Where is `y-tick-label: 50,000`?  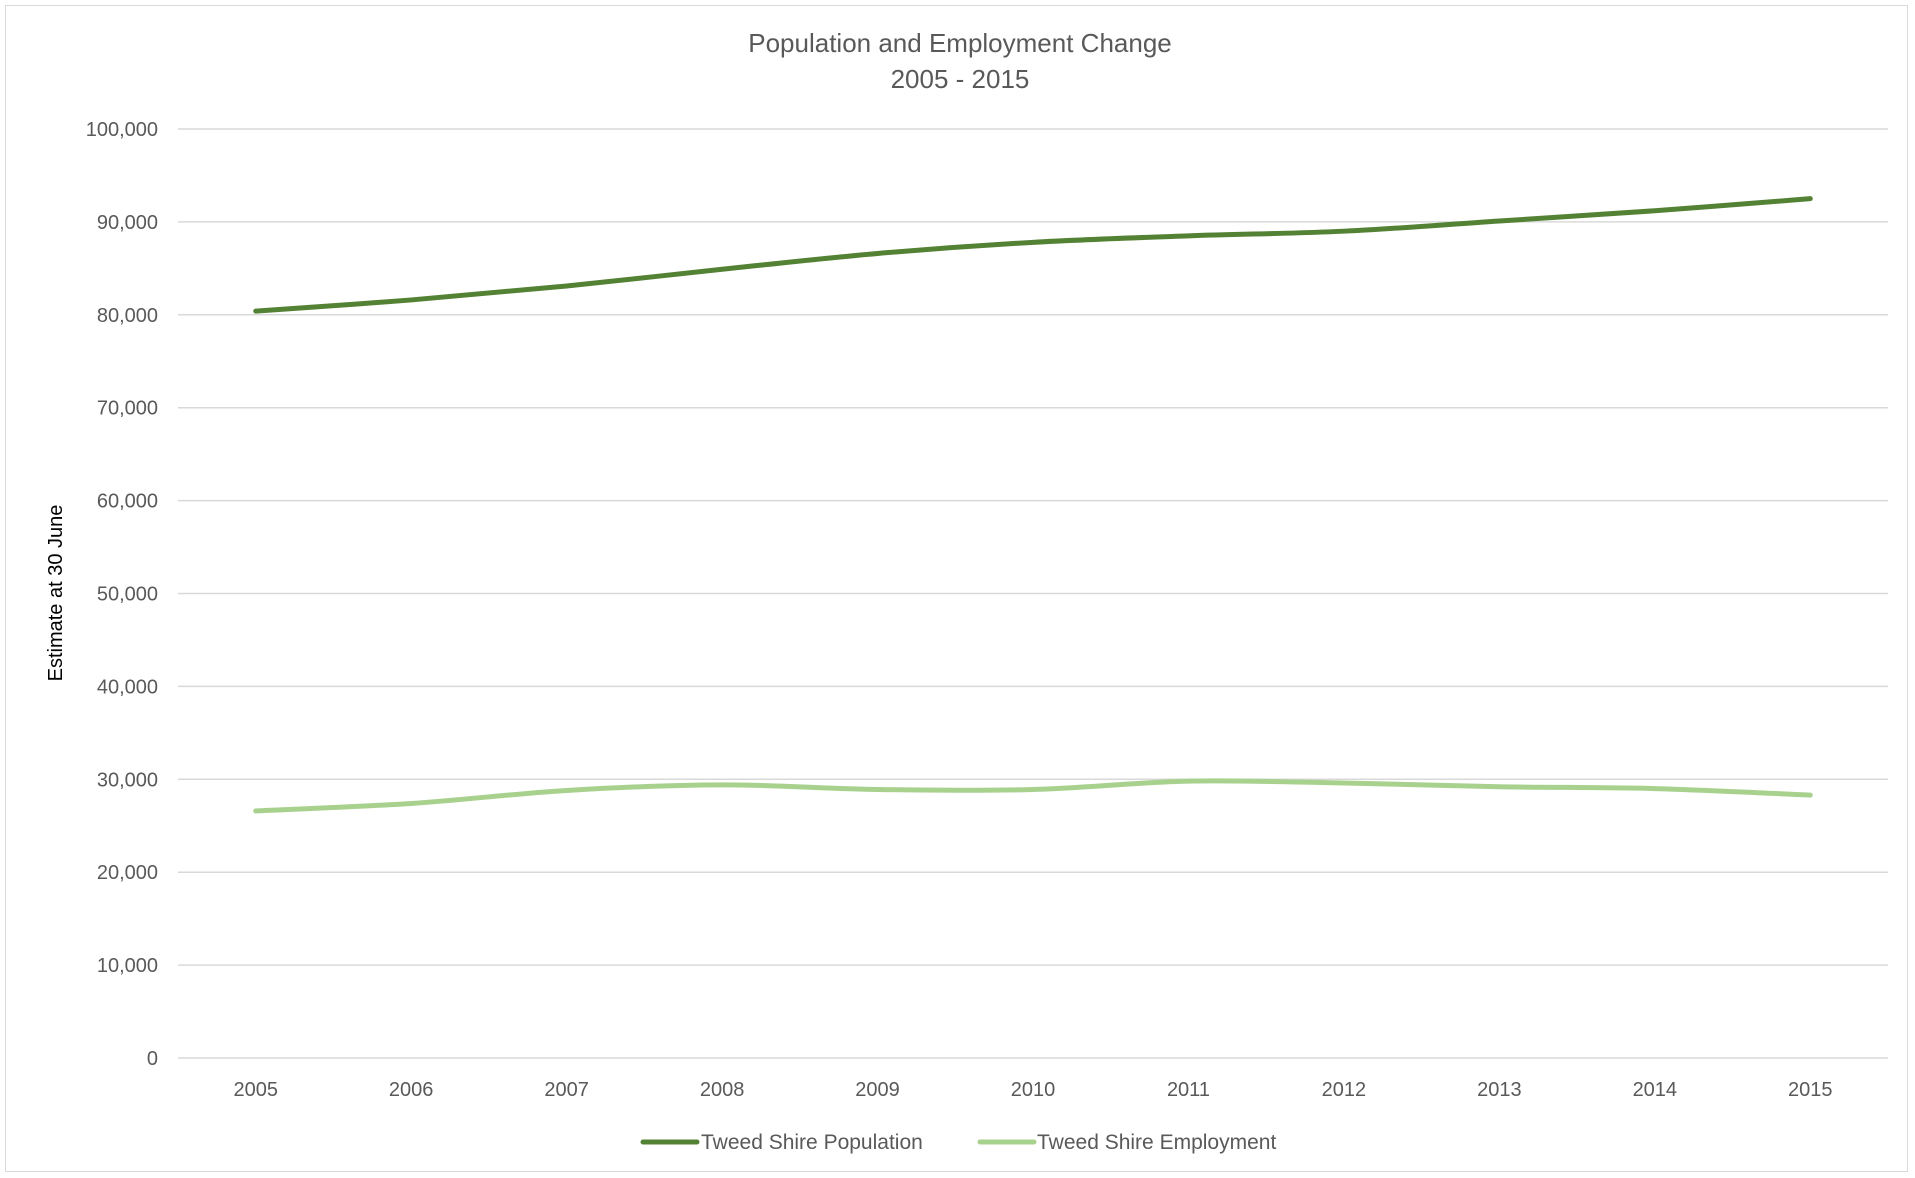
y-tick-label: 50,000 is located at coordinates (127, 595).